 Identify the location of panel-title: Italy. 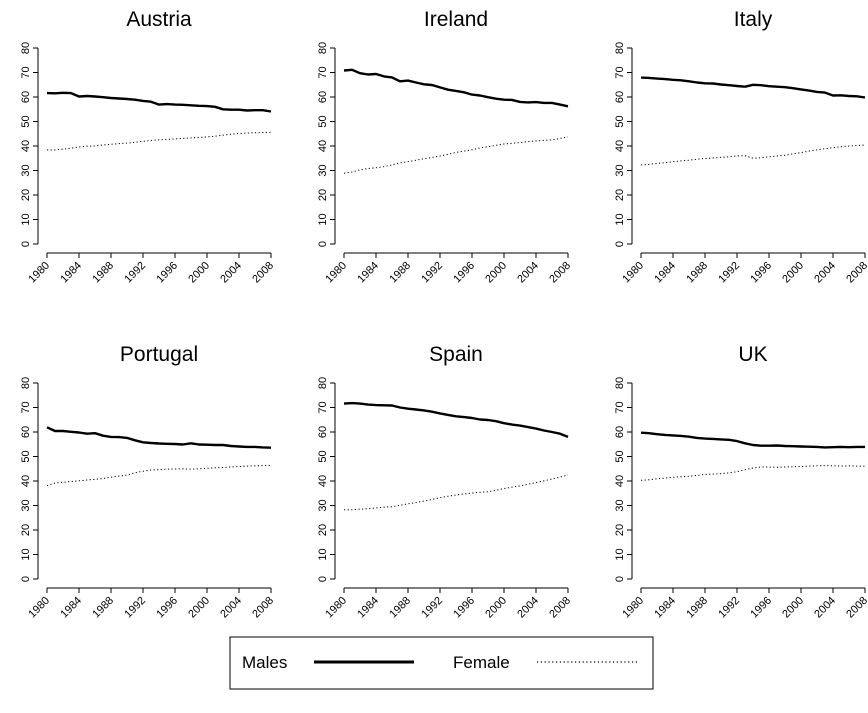
(753, 19).